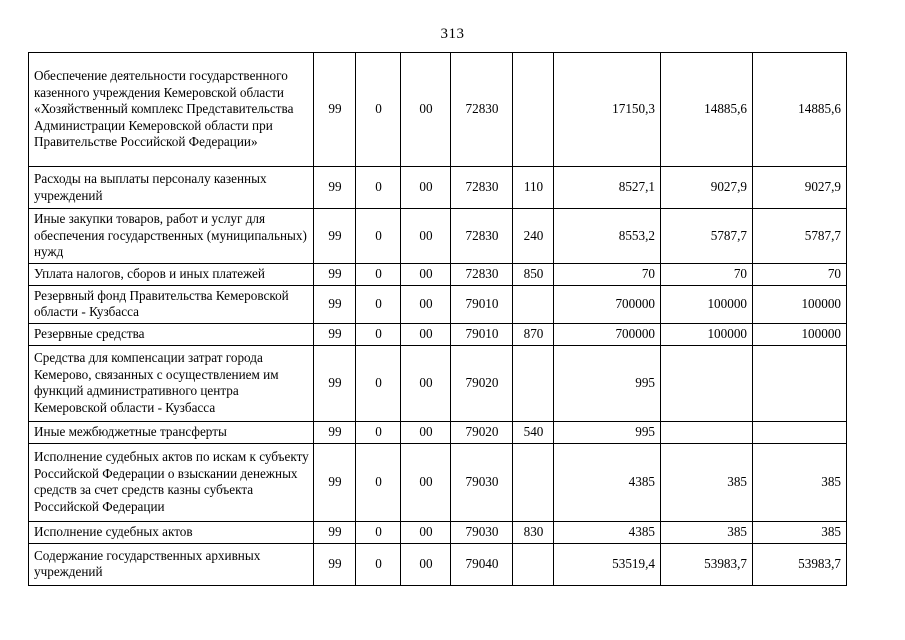 Image resolution: width=905 pixels, height=640 pixels. I want to click on cell-celevaya_statya: 79040, so click(481, 564).